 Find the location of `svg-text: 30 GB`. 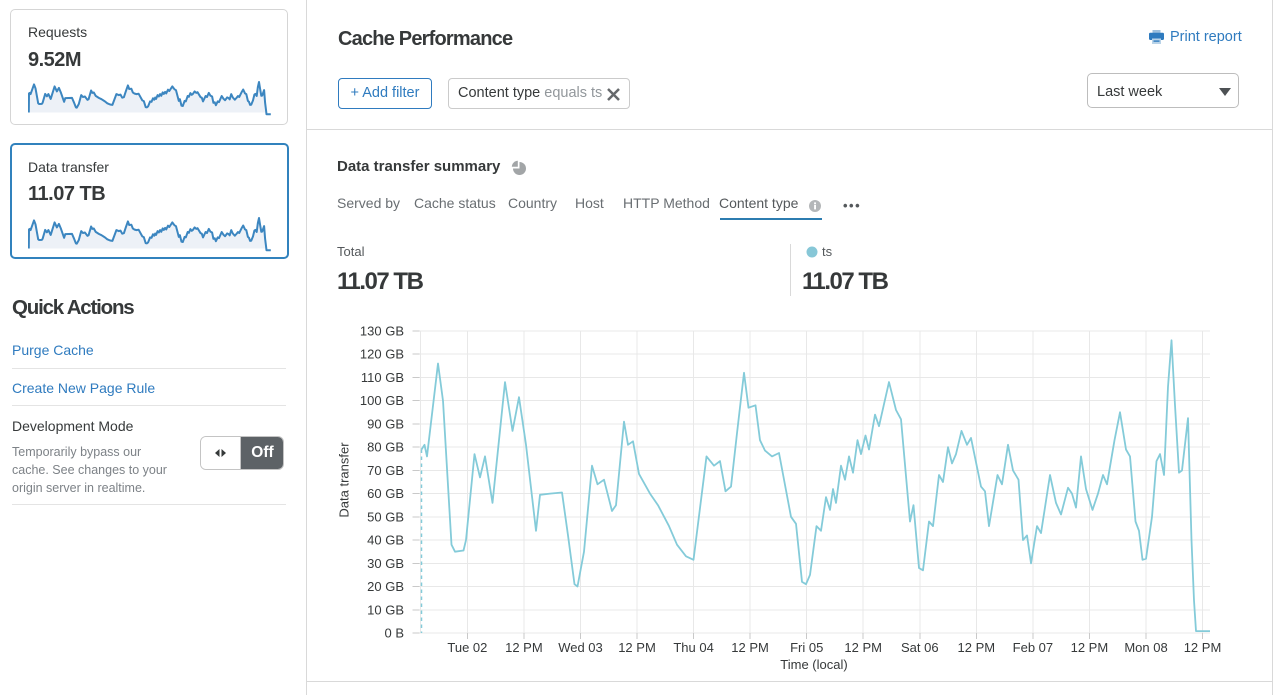

svg-text: 30 GB is located at coordinates (385, 563).